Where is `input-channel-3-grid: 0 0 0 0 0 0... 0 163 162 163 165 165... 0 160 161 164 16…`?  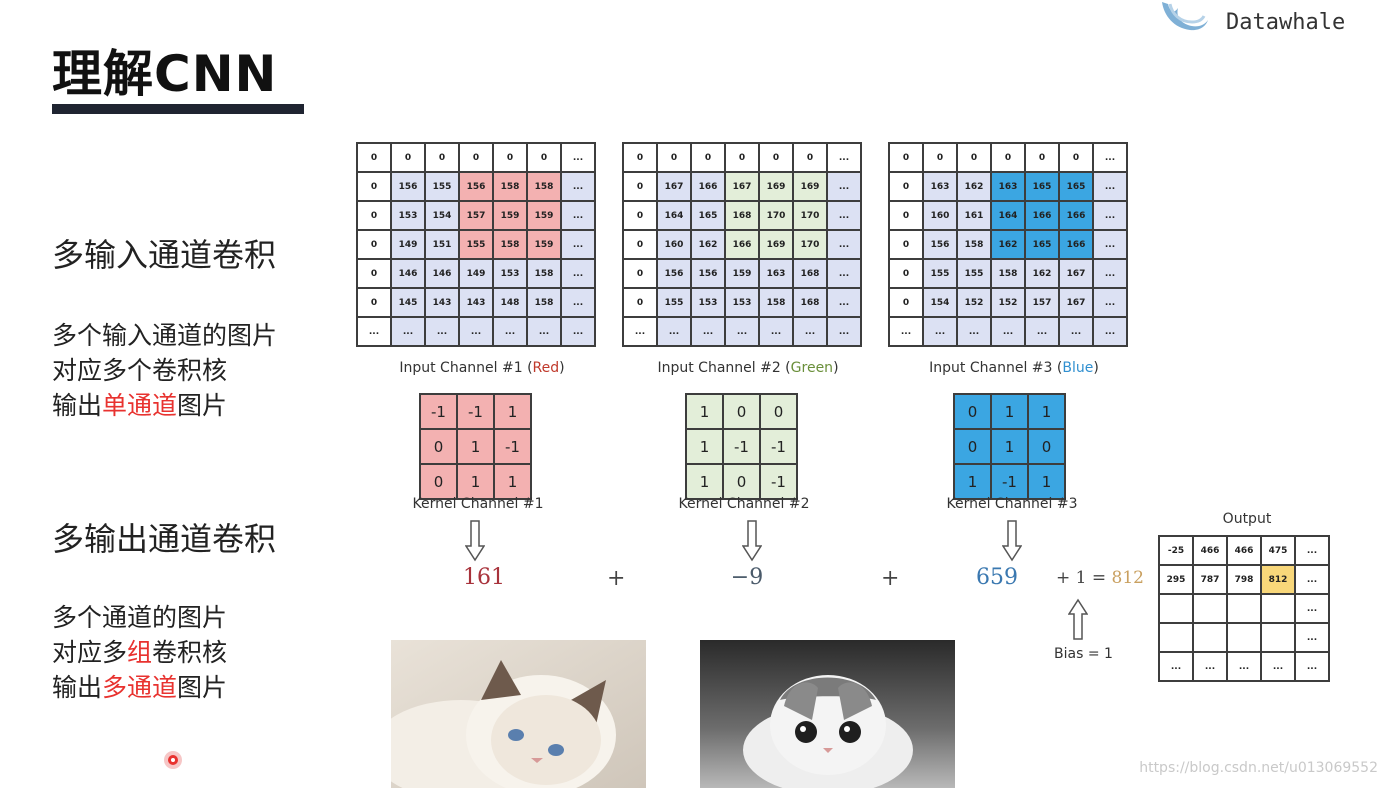 input-channel-3-grid: 0 0 0 0 0 0... 0 163 162 163 165 165... 0 160 161 164 16… is located at coordinates (1008, 244).